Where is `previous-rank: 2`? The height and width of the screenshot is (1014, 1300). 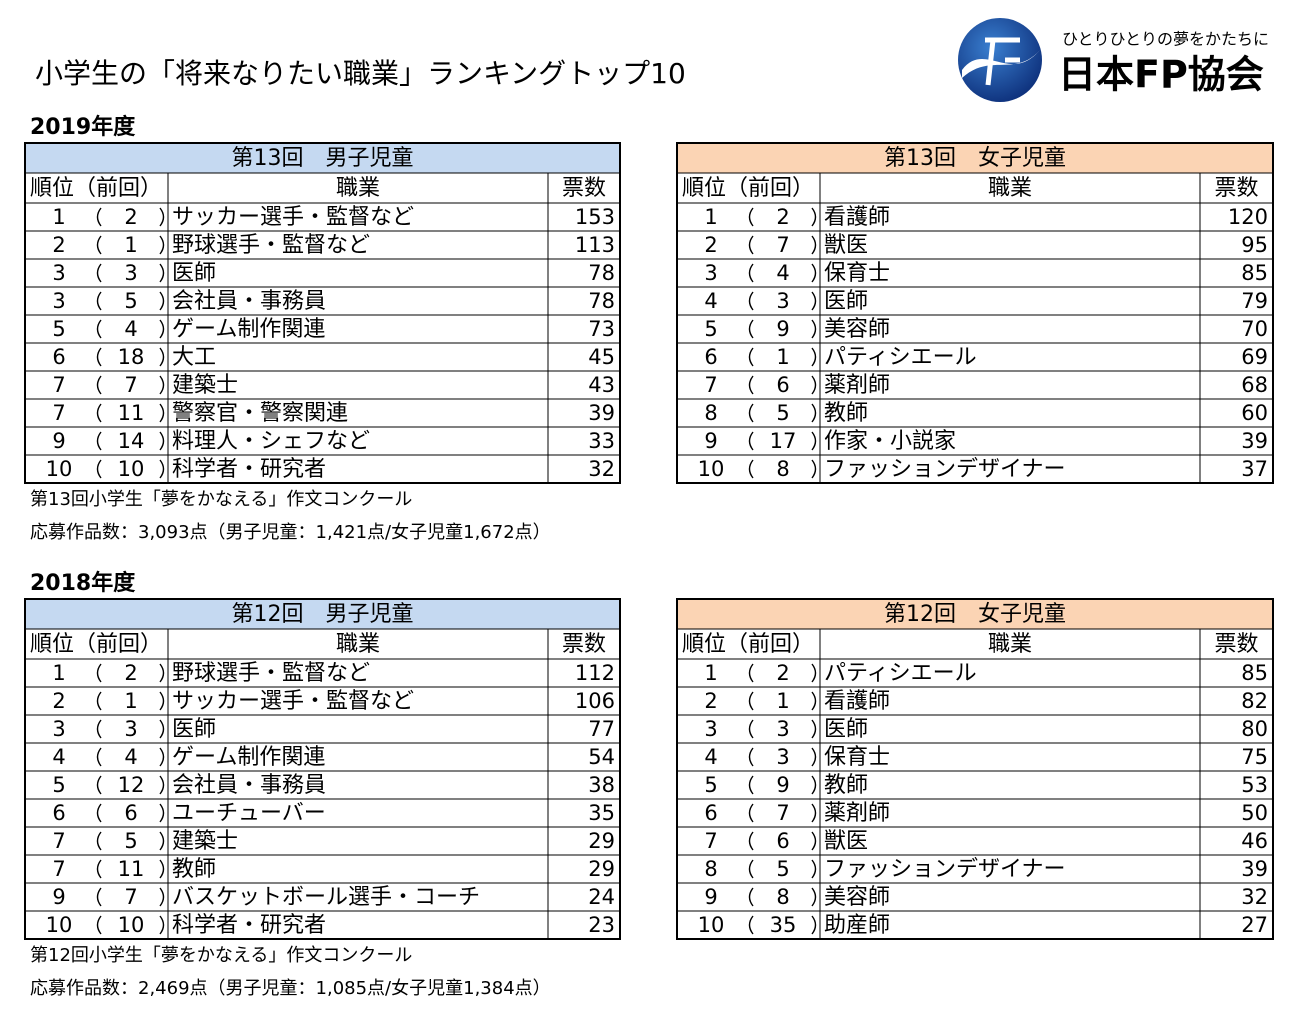 previous-rank: 2 is located at coordinates (130, 673).